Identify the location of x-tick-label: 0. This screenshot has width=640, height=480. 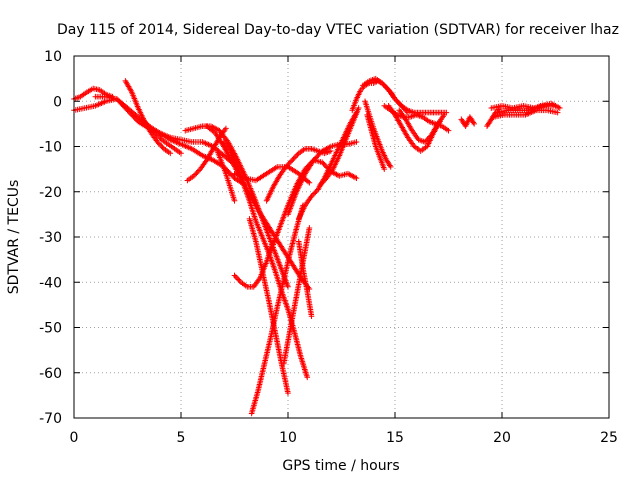
(74, 438).